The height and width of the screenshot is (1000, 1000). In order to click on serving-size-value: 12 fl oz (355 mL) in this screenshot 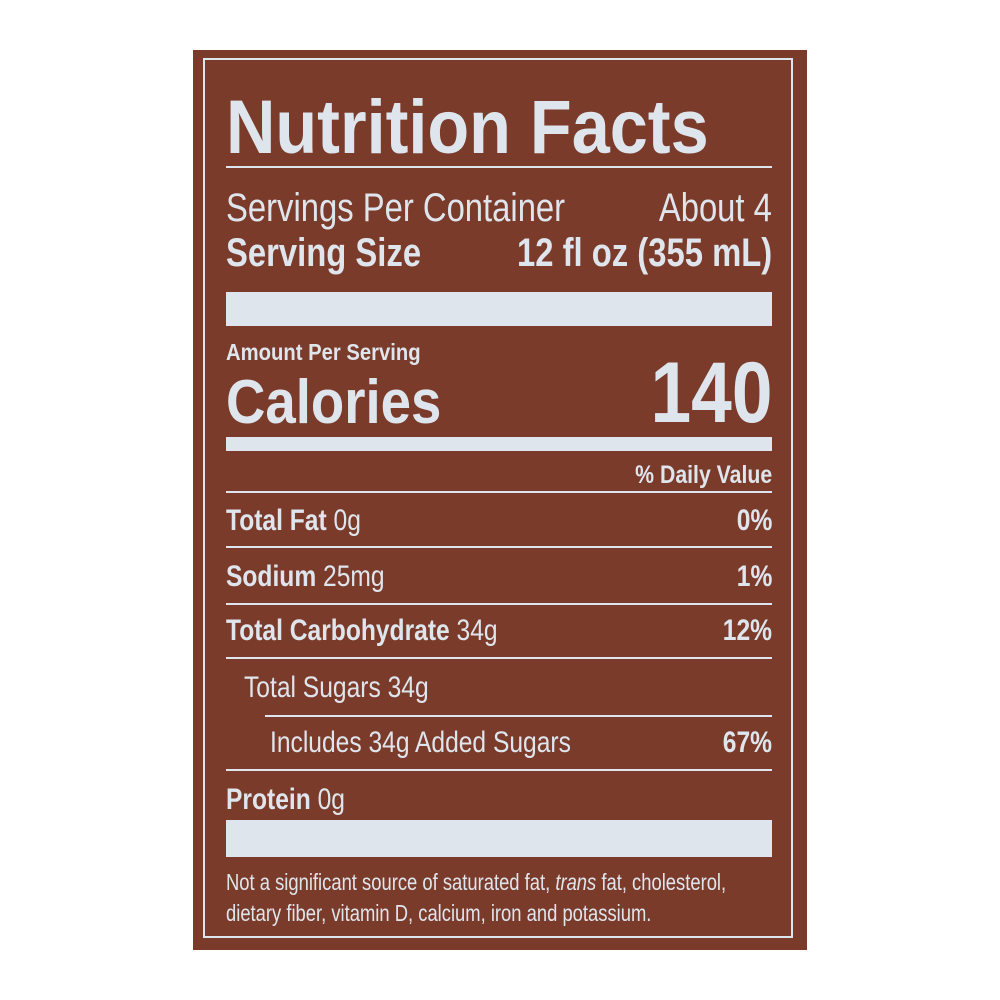, I will do `click(644, 253)`.